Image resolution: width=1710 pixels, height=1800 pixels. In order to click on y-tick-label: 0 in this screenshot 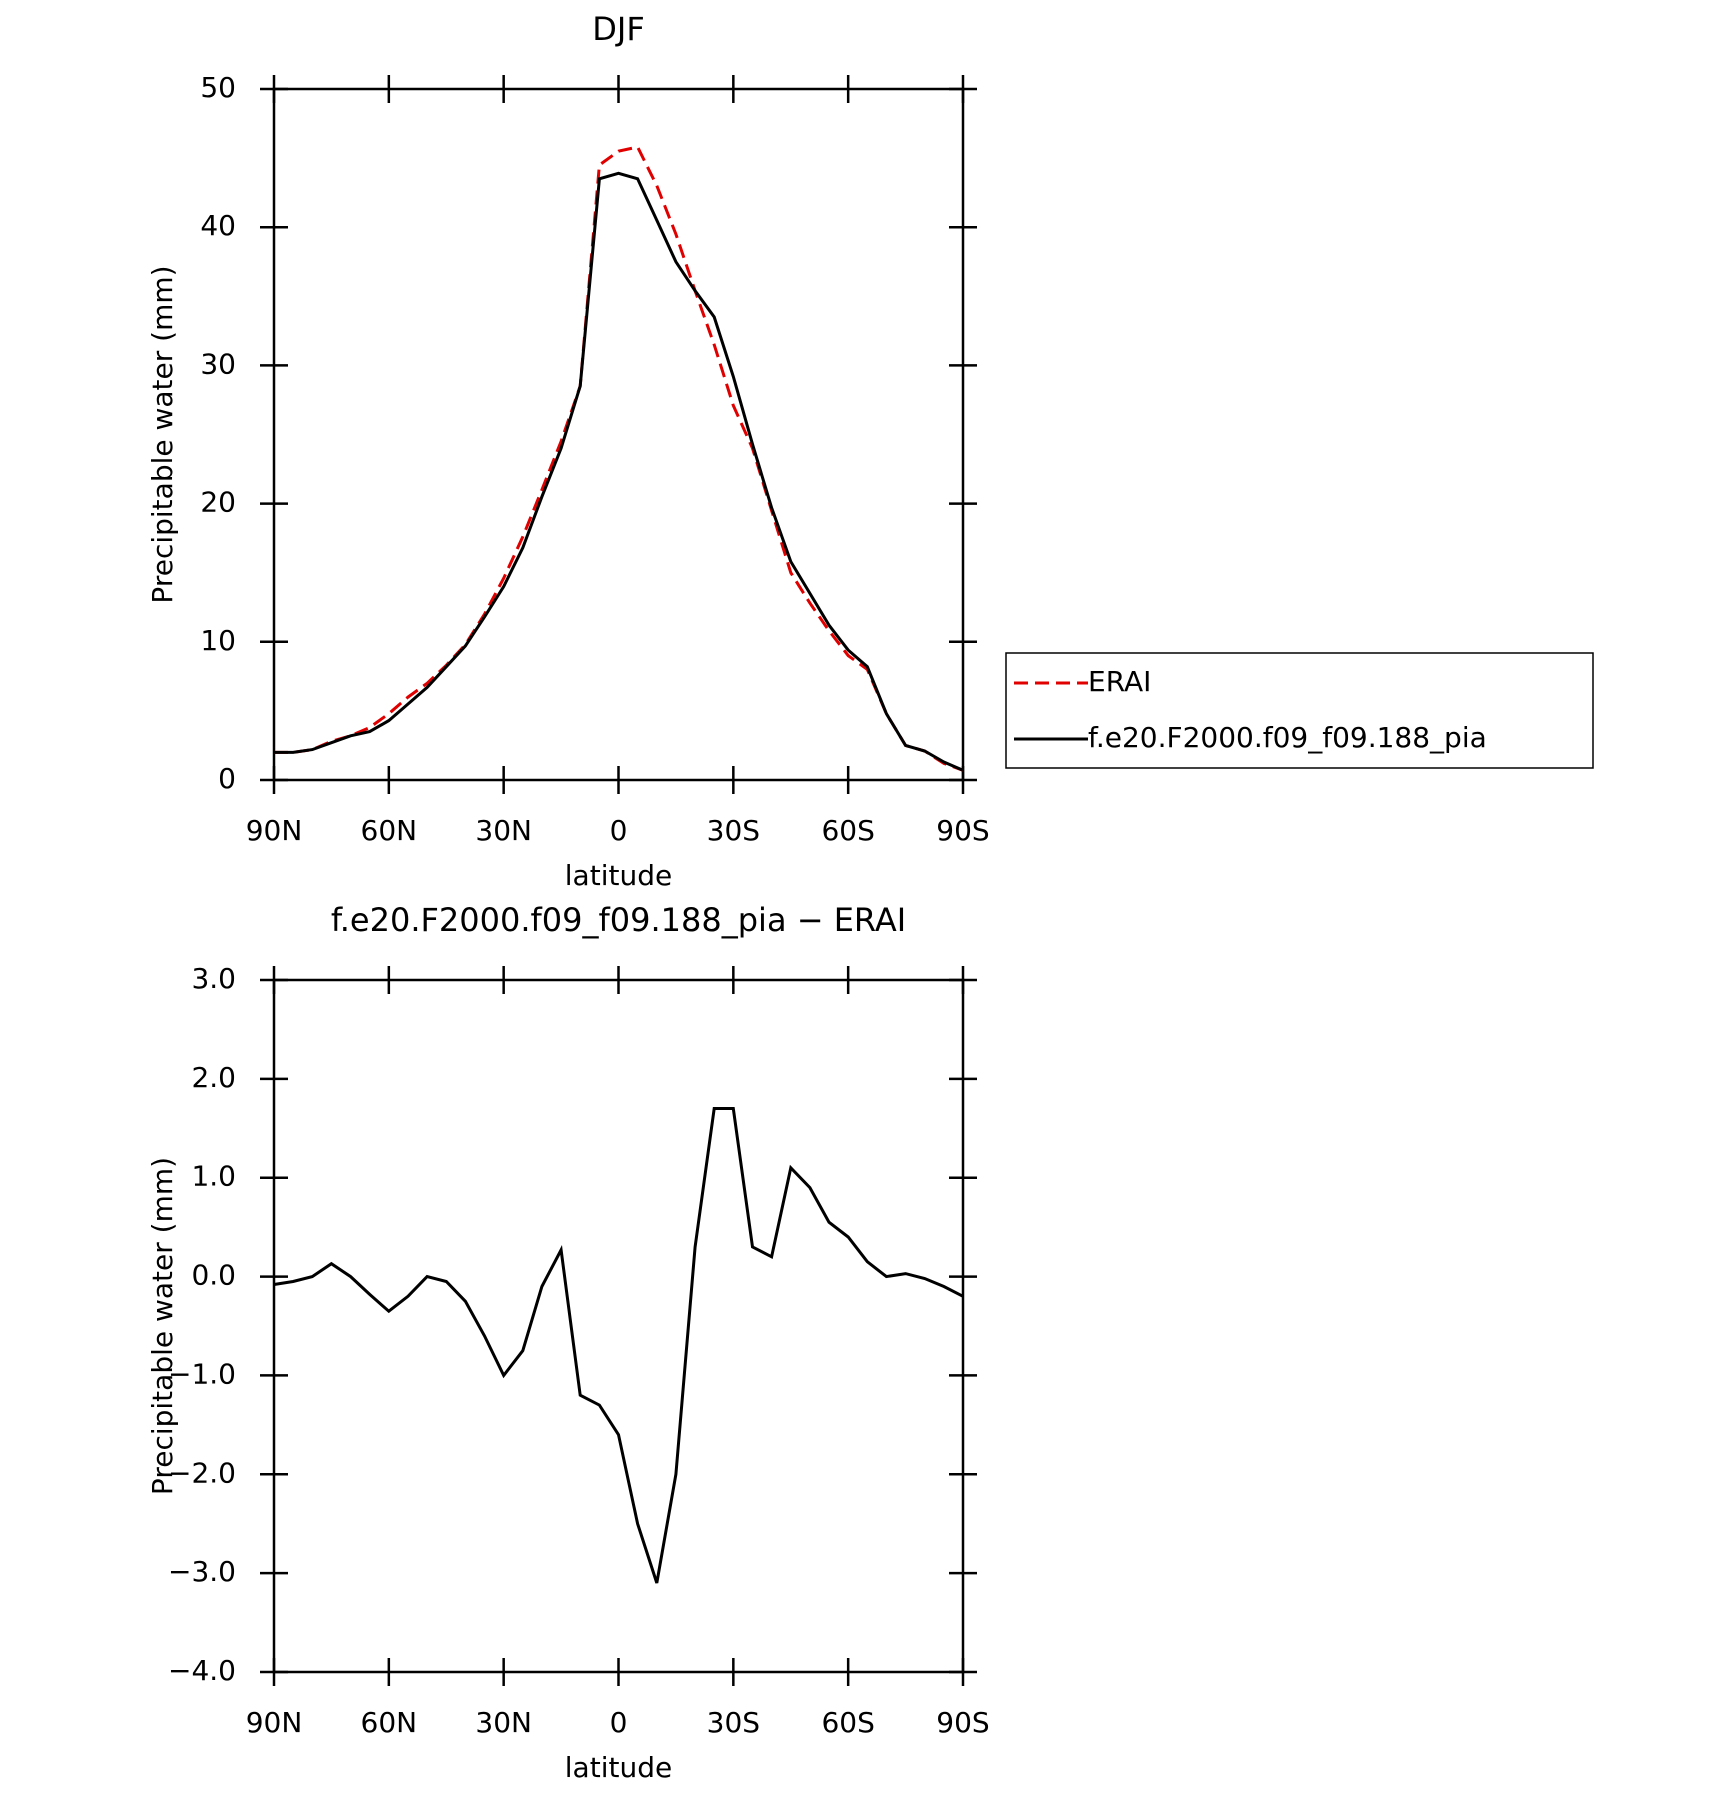, I will do `click(227, 778)`.